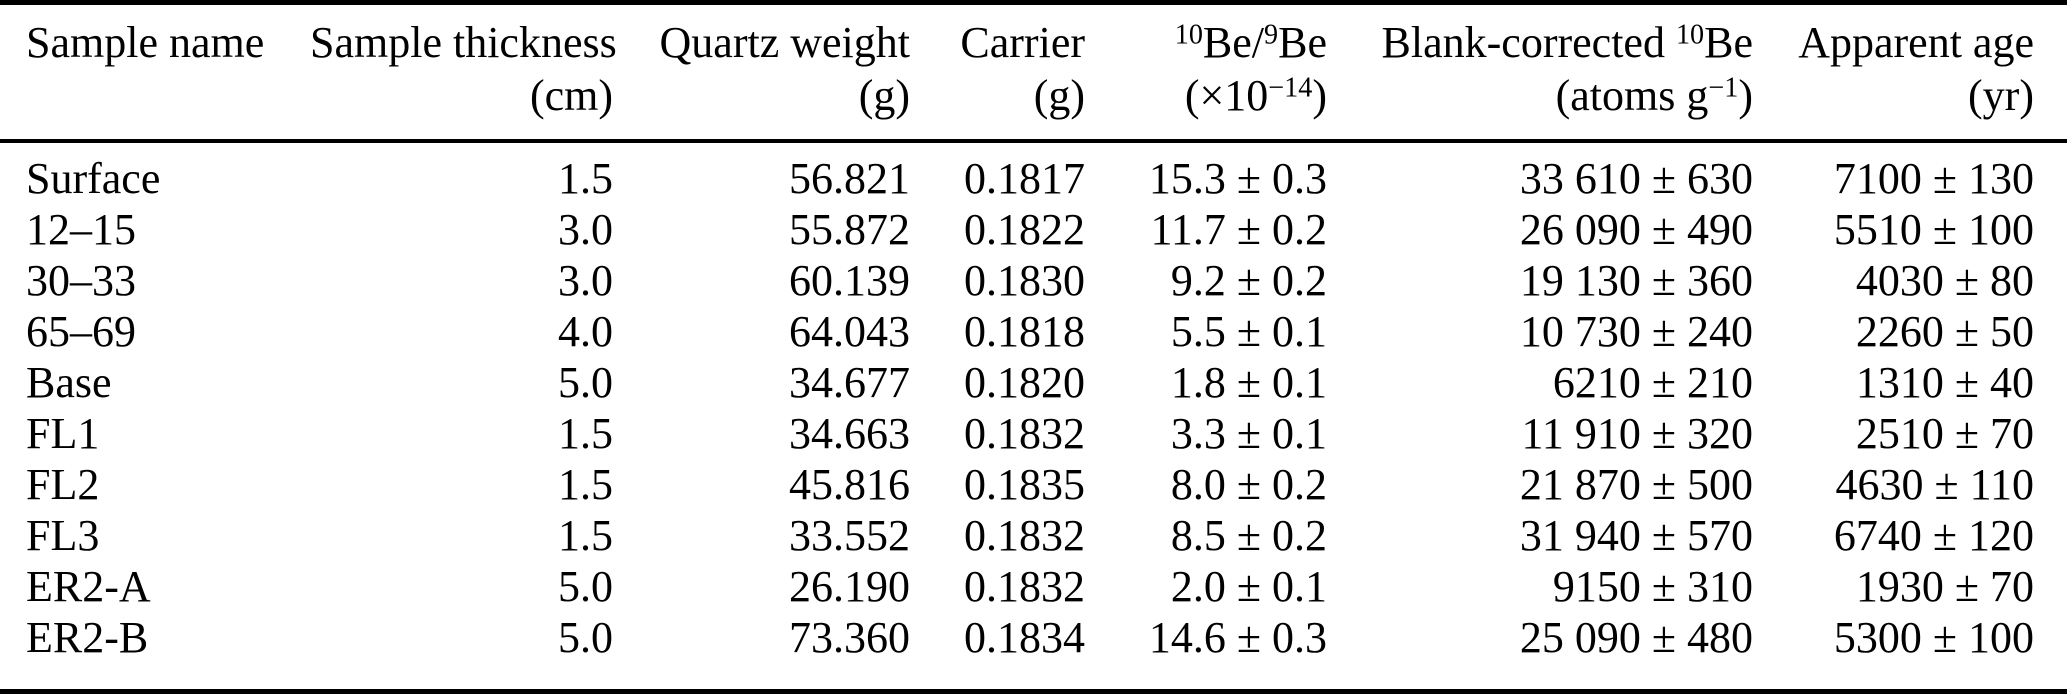 The width and height of the screenshot is (2067, 694). Describe the element at coordinates (1636, 484) in the screenshot. I see `table-cell: 21 870 ± 500` at that location.